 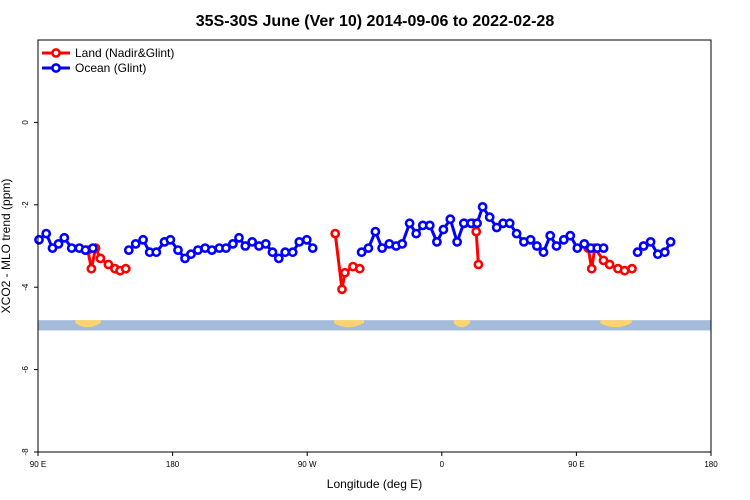 I want to click on legend-label-0: Land (Nadir&Glint), so click(x=124, y=53).